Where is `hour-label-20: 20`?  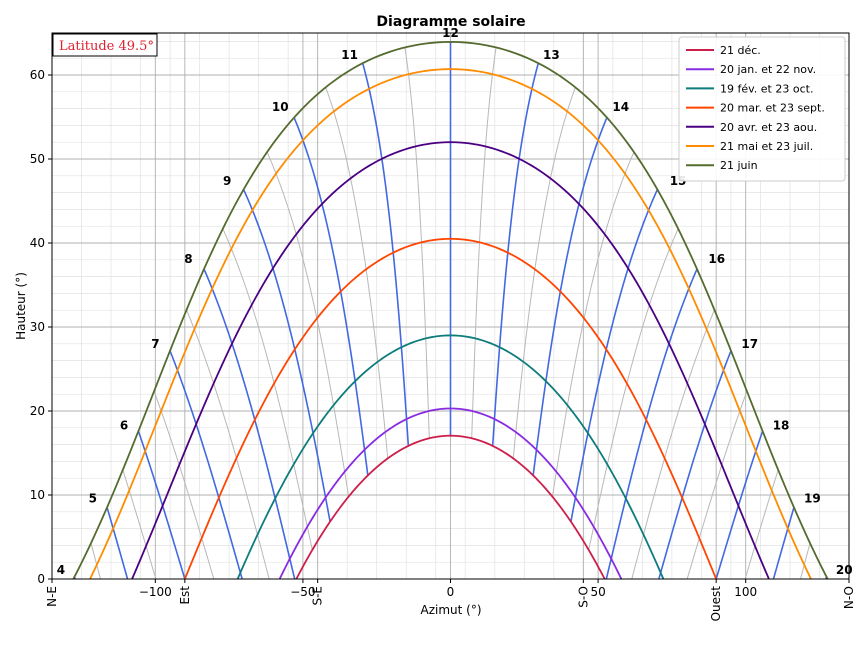 hour-label-20: 20 is located at coordinates (844, 570).